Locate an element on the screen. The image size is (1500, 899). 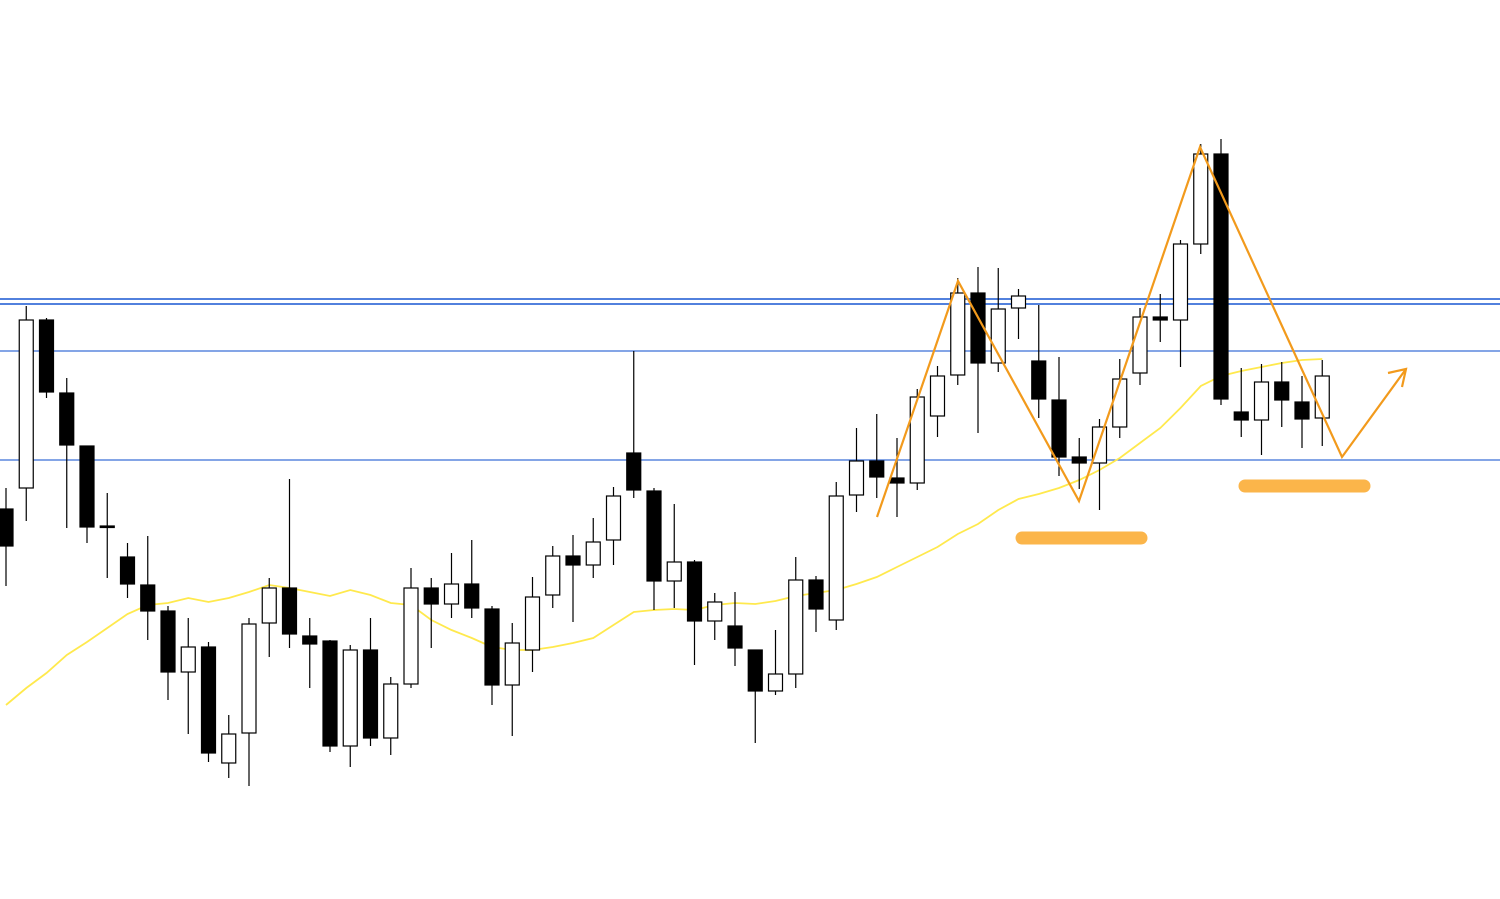
zigzag-line is located at coordinates (1141, 331).